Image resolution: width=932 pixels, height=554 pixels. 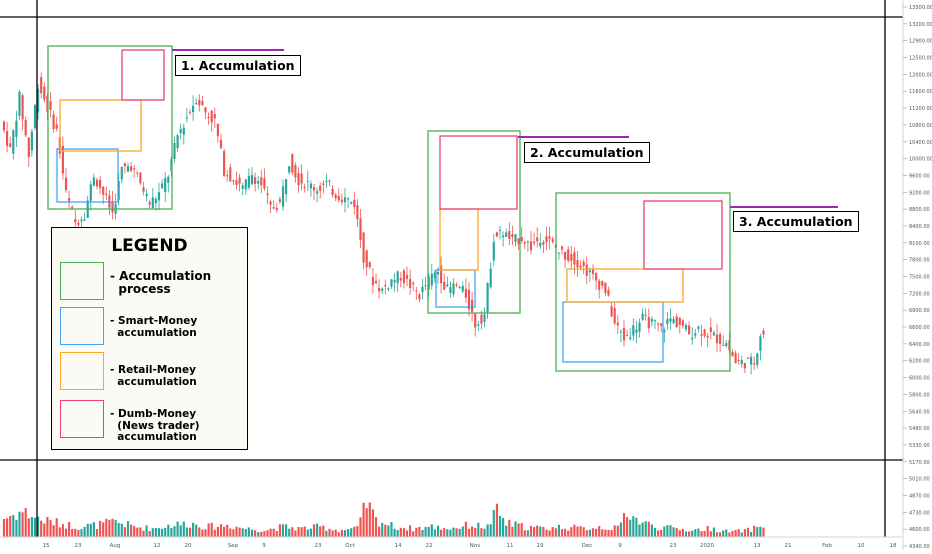 I want to click on y-tick-label: 12900.00, so click(x=920, y=42).